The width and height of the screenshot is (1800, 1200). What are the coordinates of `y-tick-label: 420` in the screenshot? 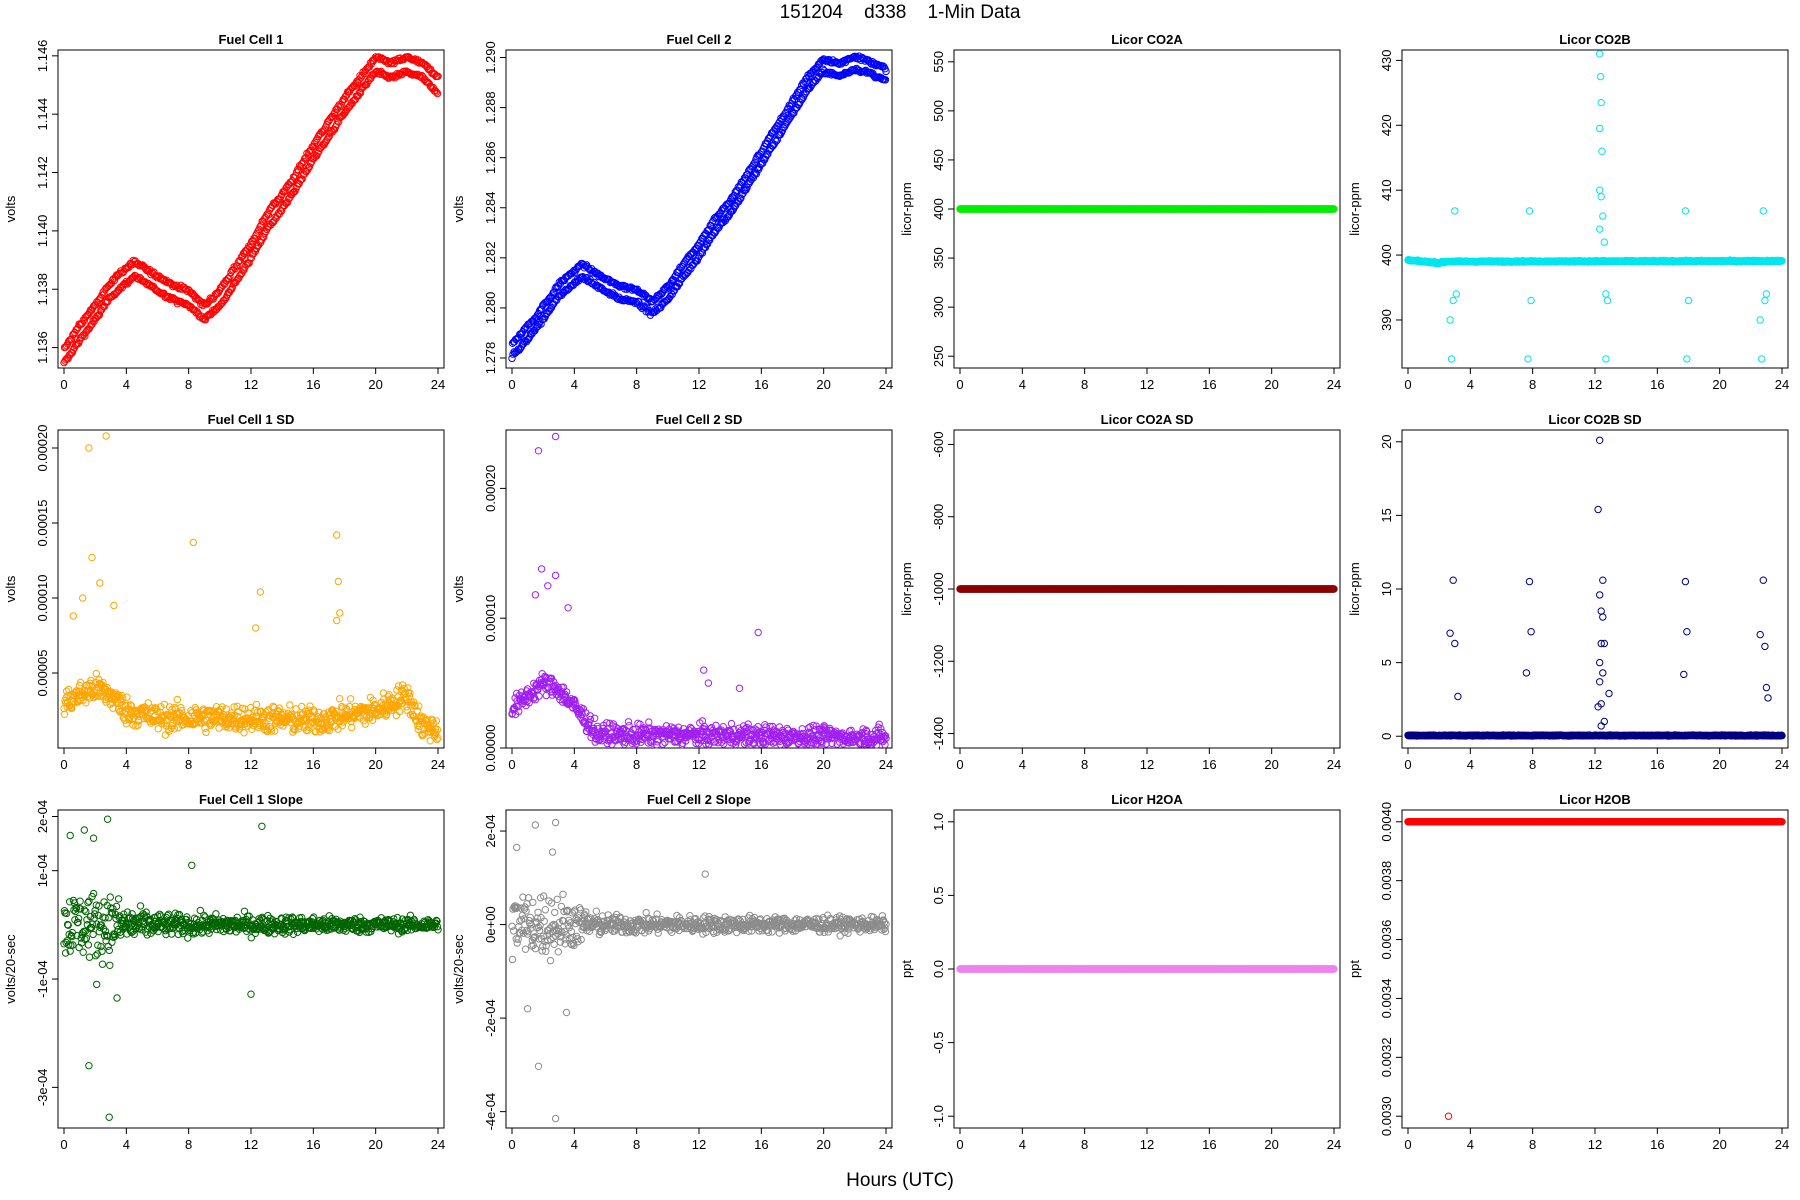 It's located at (1386, 125).